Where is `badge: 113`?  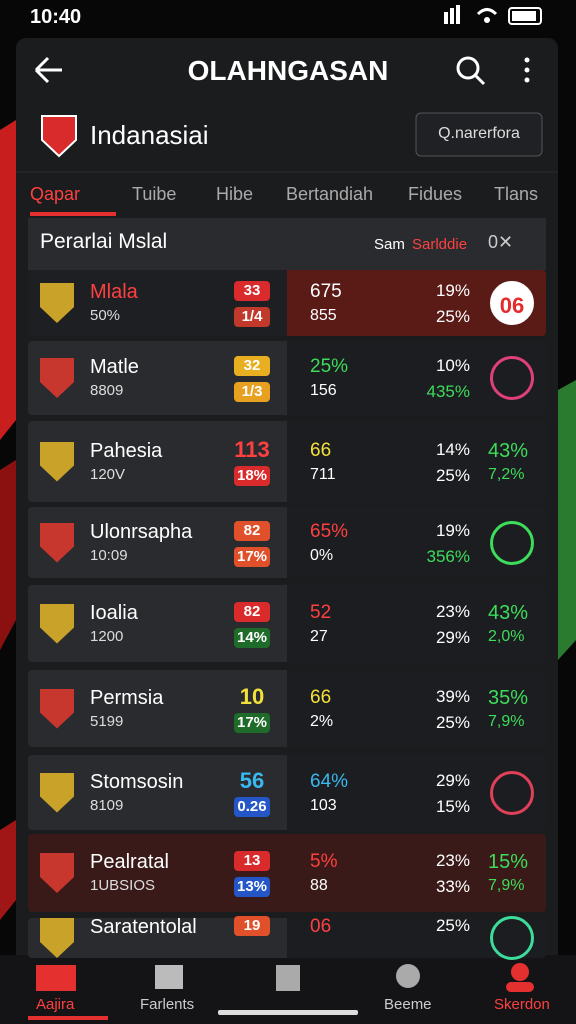
badge: 113 is located at coordinates (252, 449).